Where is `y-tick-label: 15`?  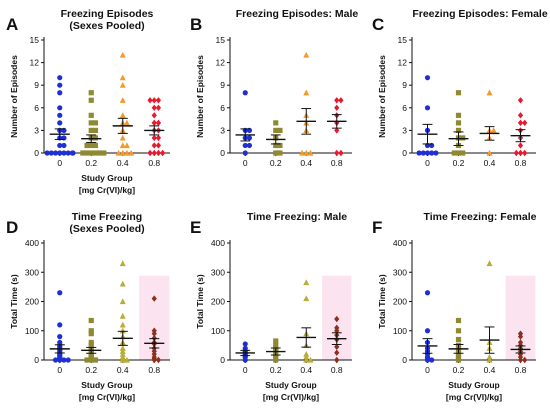
y-tick-label: 15 is located at coordinates (221, 40).